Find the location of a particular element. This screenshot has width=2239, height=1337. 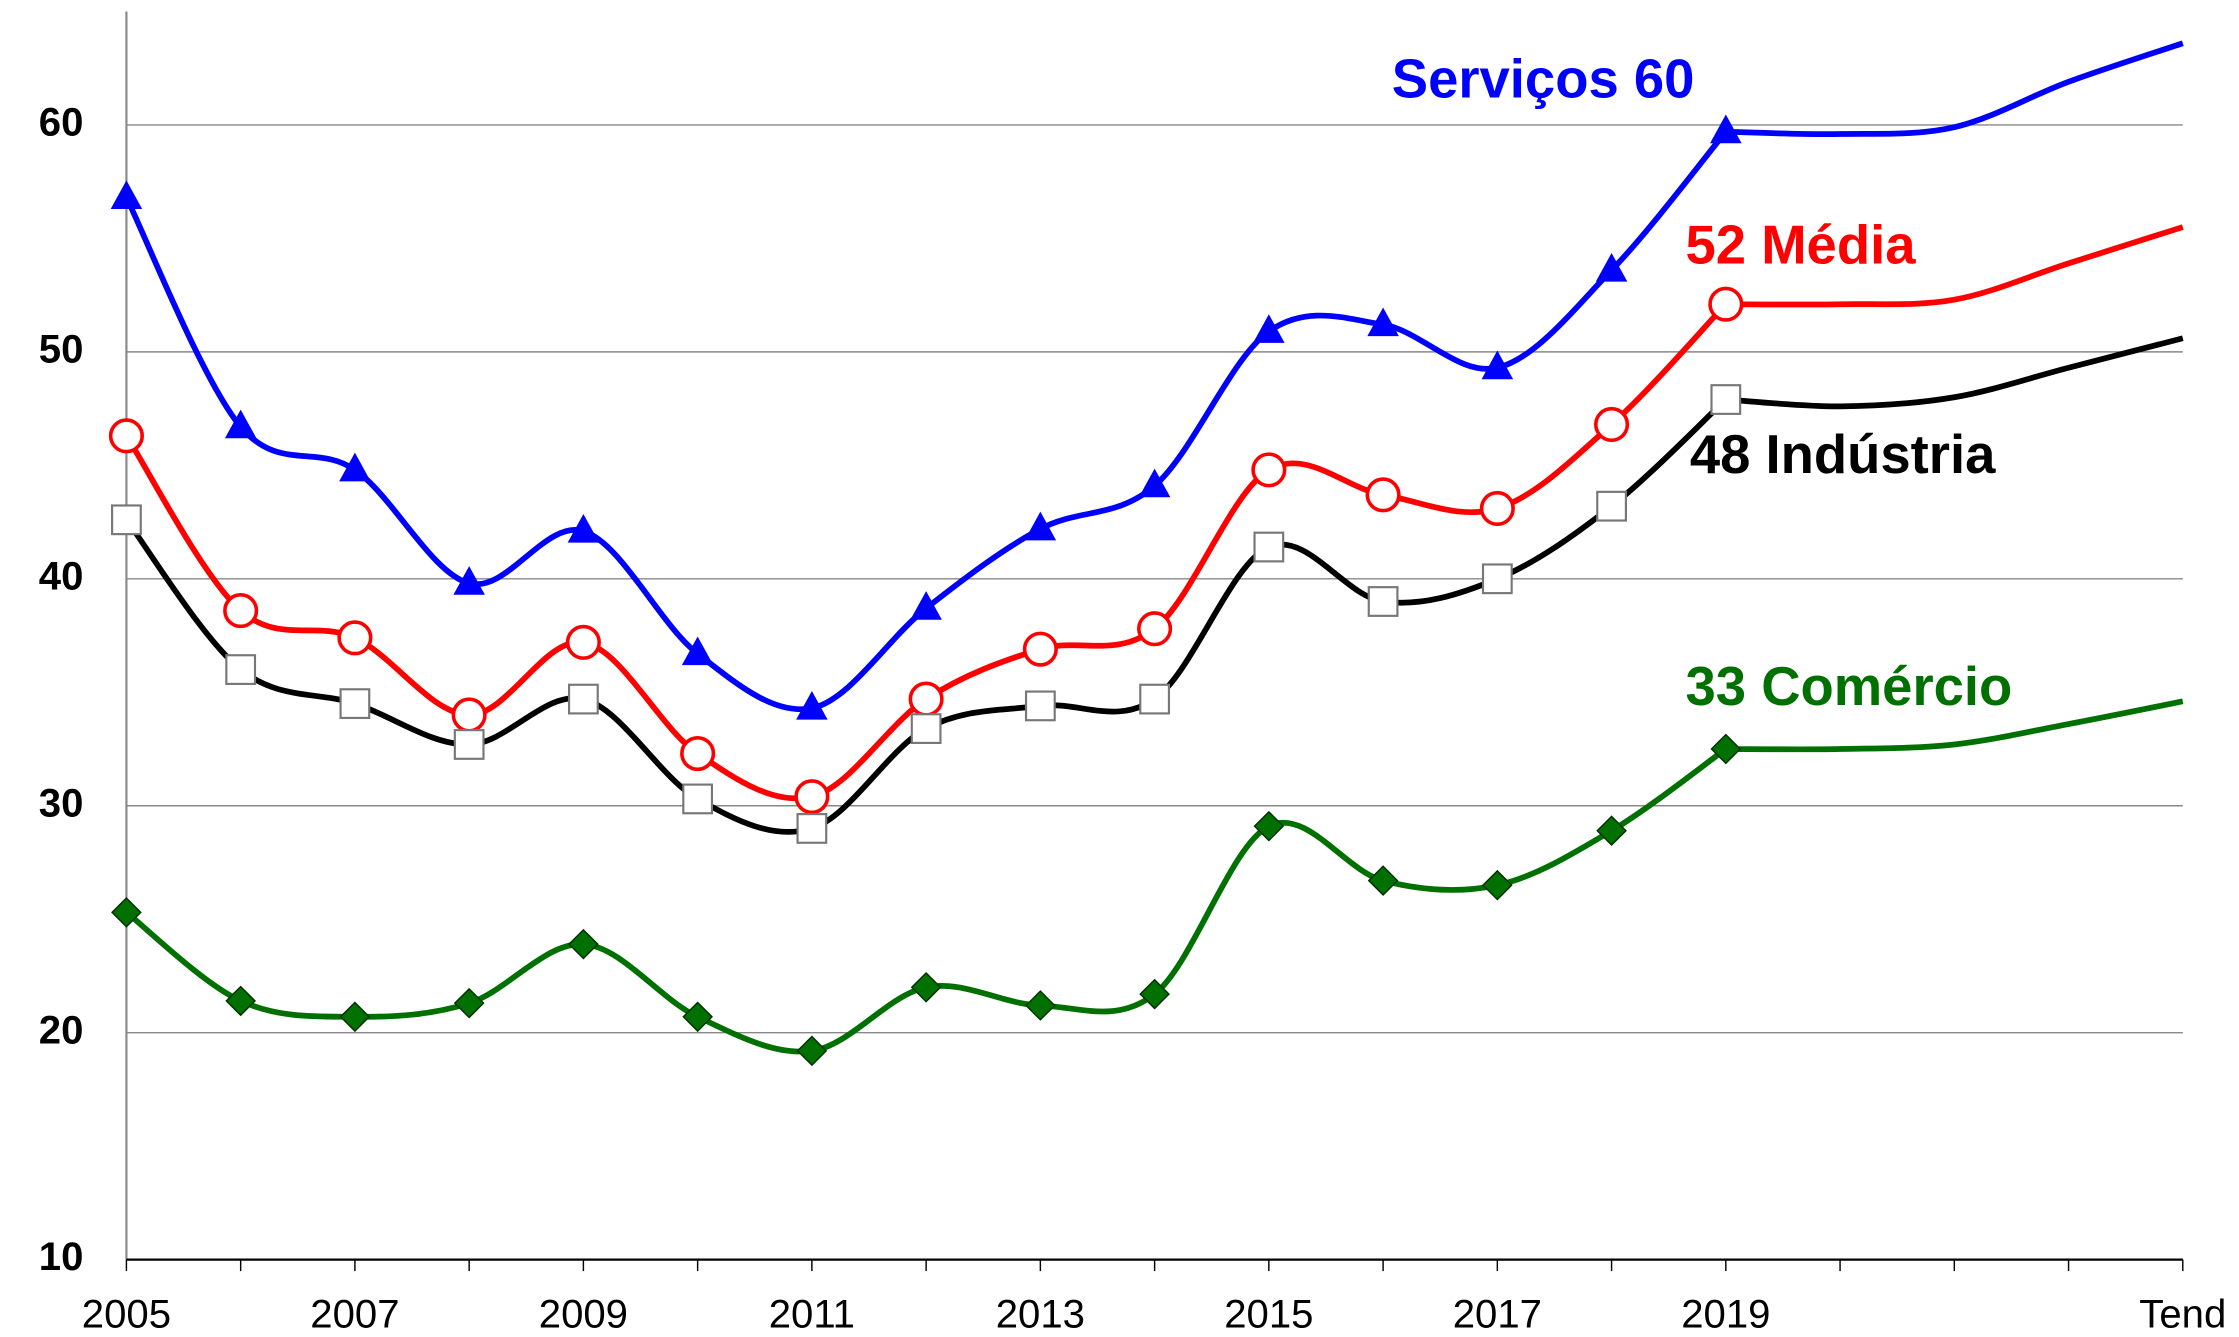

x-tick-label: 2013 is located at coordinates (1040, 1314).